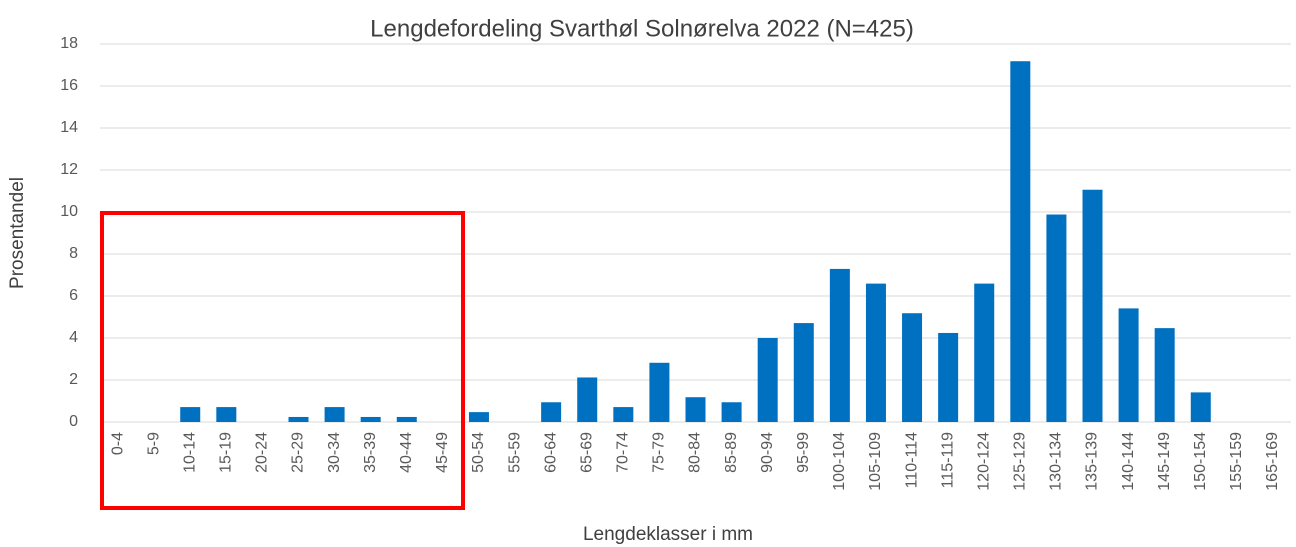 The height and width of the screenshot is (547, 1296). Describe the element at coordinates (514, 452) in the screenshot. I see `x-tick-label: 55-59` at that location.